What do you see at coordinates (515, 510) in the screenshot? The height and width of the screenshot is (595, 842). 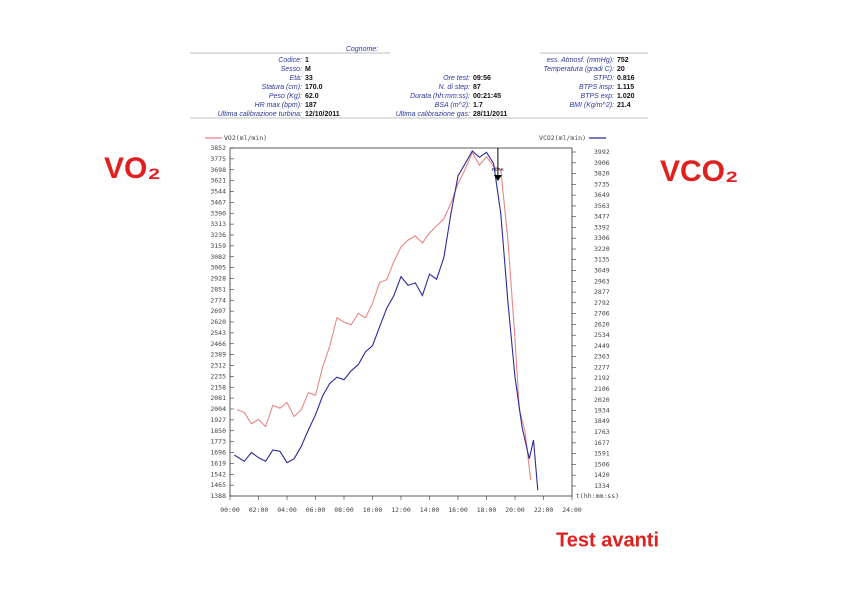 I see `x-tick-label: 20:00` at bounding box center [515, 510].